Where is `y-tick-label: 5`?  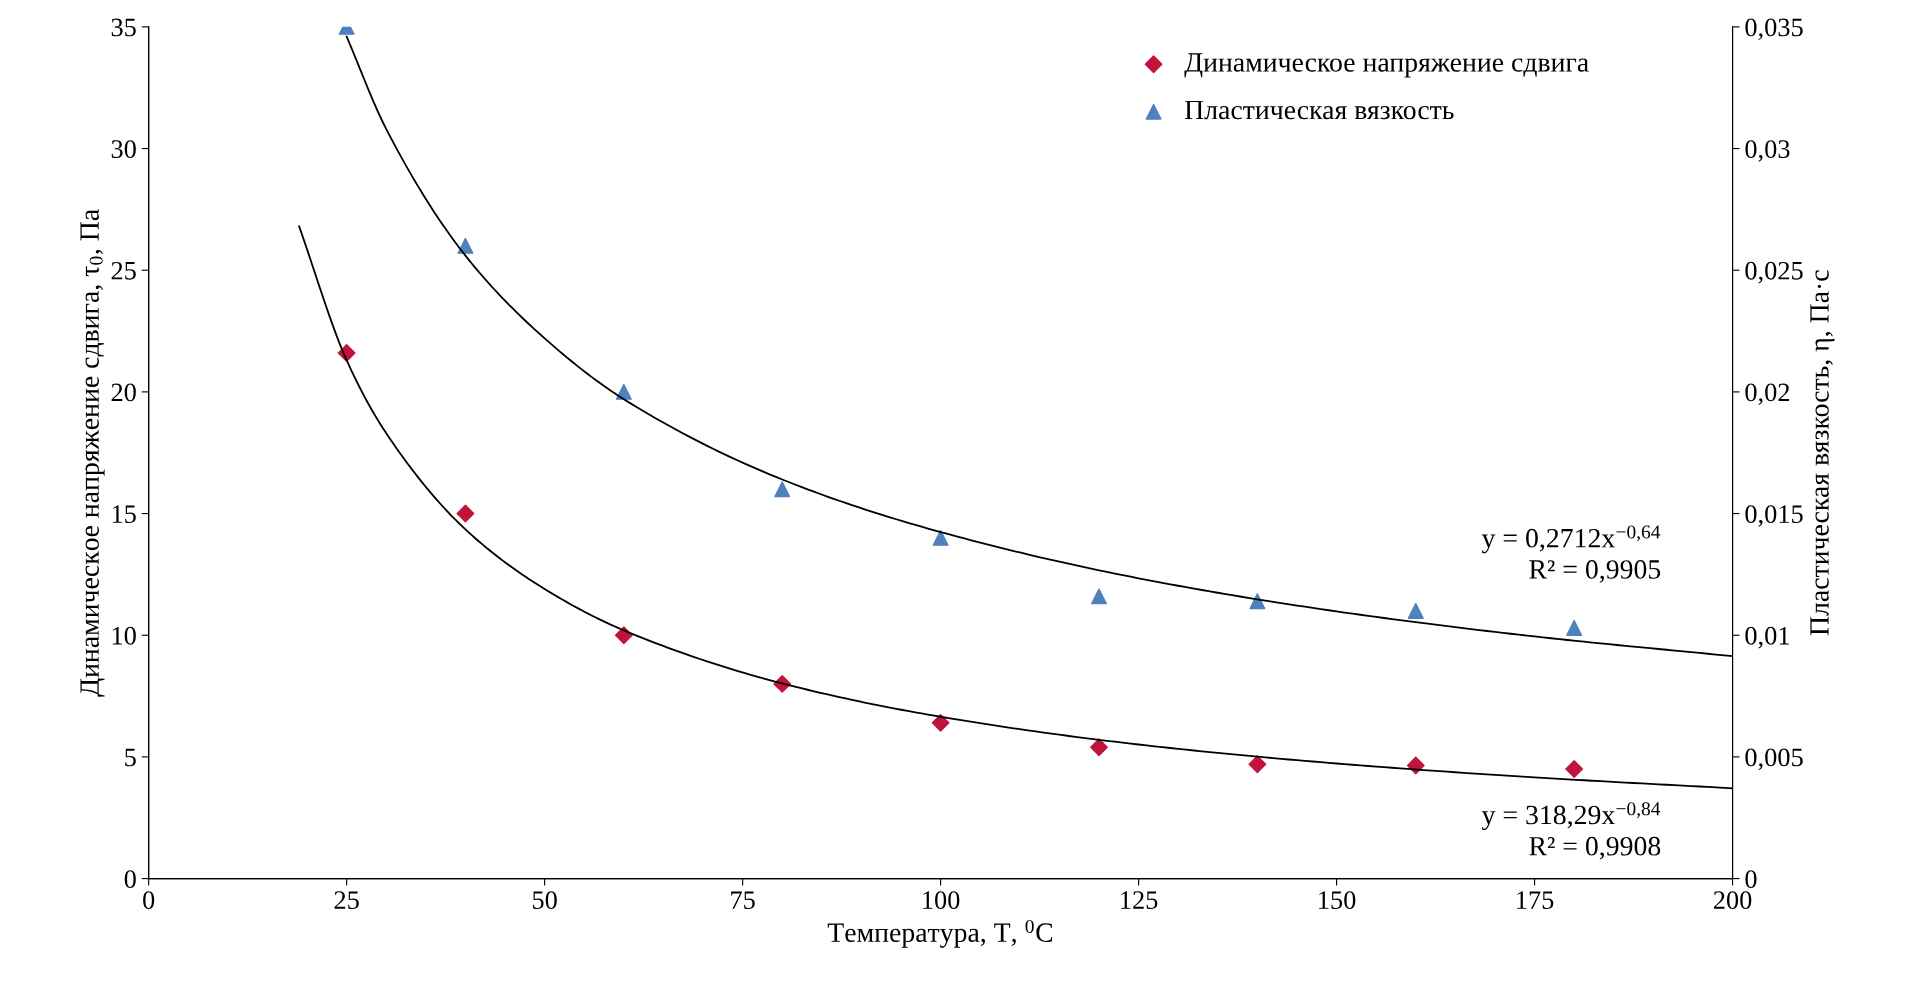 y-tick-label: 5 is located at coordinates (130, 757).